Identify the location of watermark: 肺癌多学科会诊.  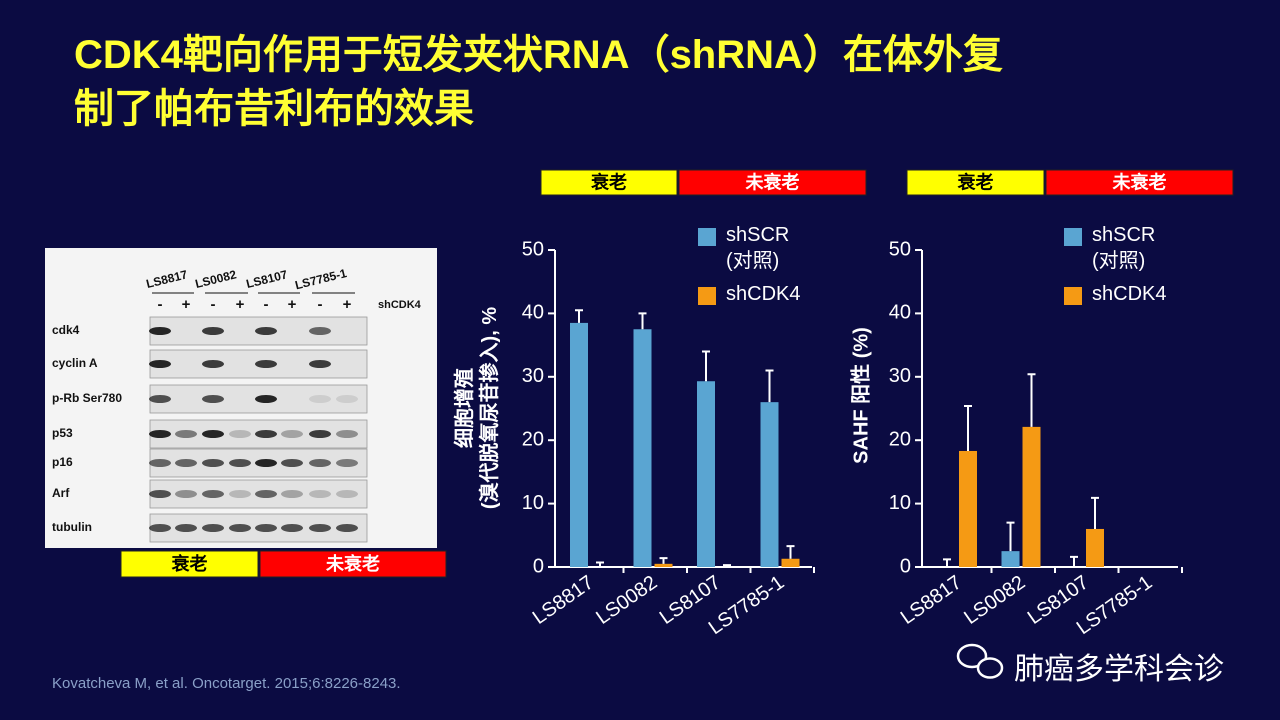
(1119, 669).